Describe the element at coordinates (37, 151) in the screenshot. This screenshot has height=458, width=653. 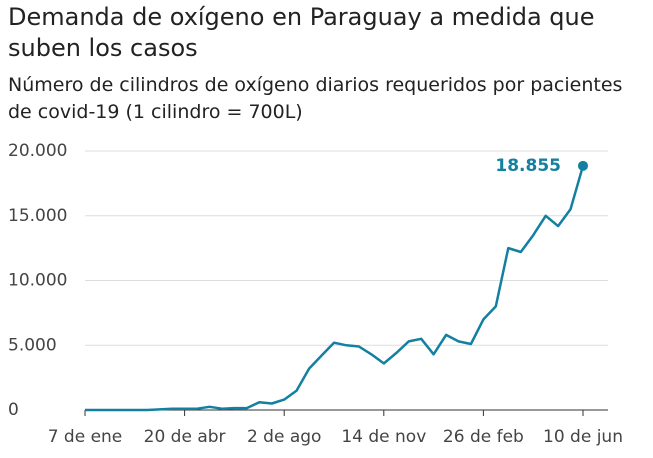
I see `y-tick-label: 20.000` at that location.